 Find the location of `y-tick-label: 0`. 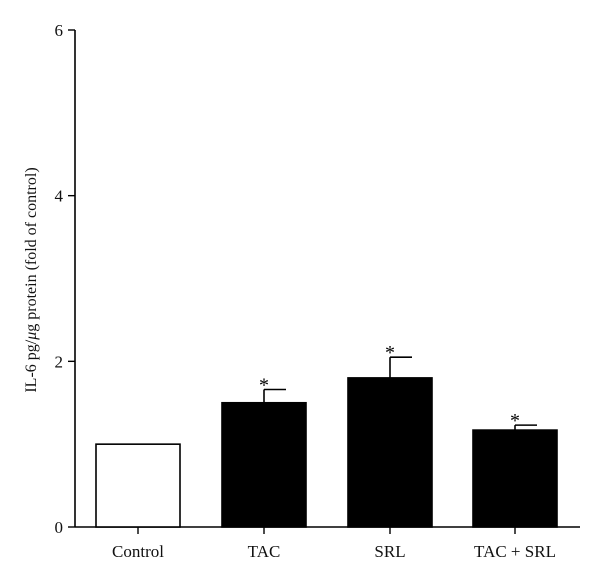

y-tick-label: 0 is located at coordinates (59, 527).